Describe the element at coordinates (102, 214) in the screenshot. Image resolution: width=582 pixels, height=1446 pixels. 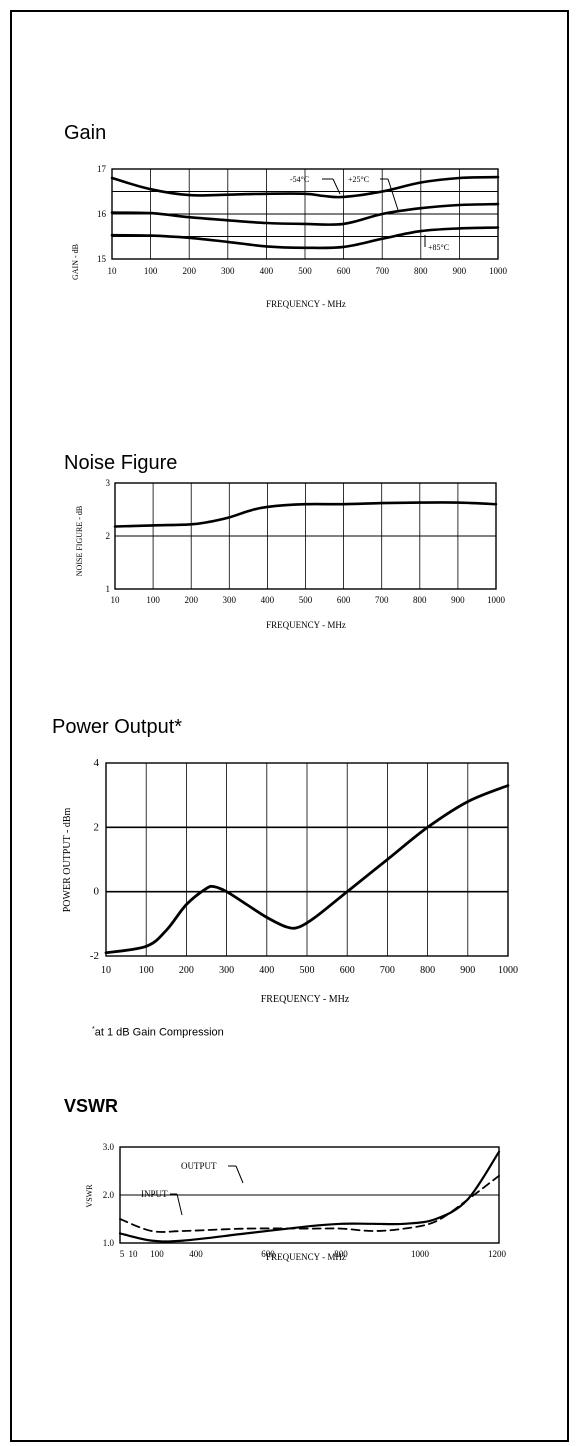
I see `gain-y-tick-label: 16` at that location.